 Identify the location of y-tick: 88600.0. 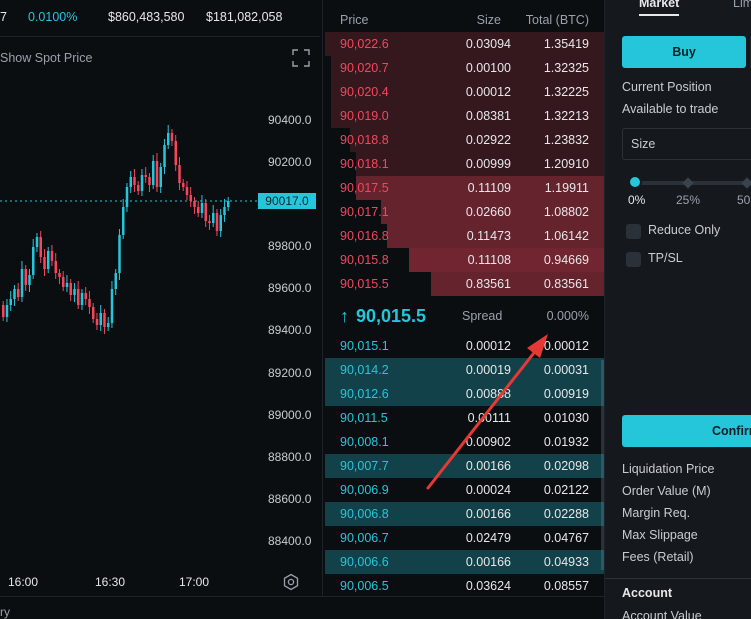
(290, 499).